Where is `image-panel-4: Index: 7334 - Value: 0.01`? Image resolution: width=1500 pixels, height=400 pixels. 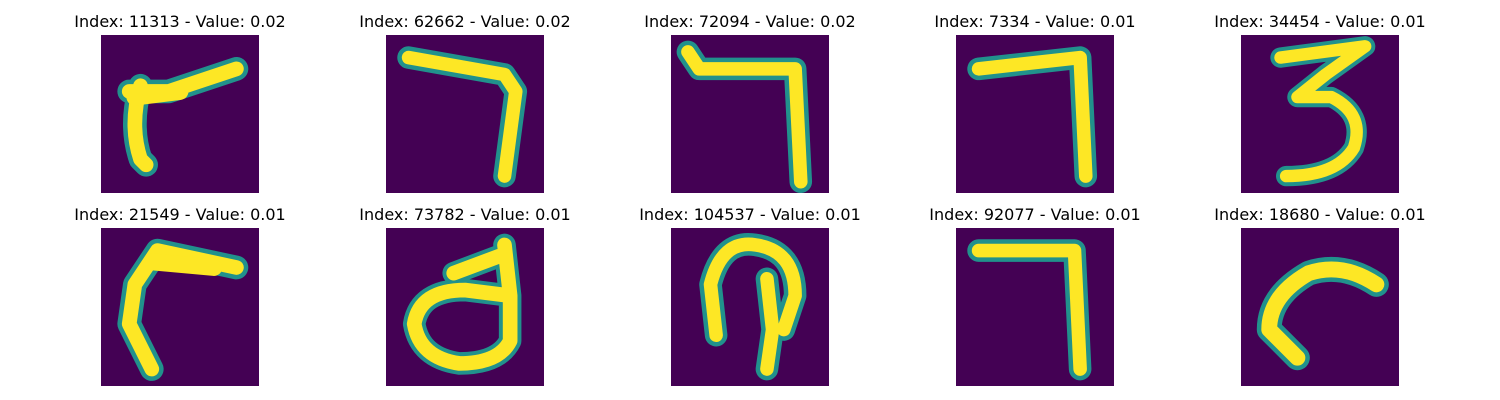 image-panel-4: Index: 7334 - Value: 0.01 is located at coordinates (1035, 107).